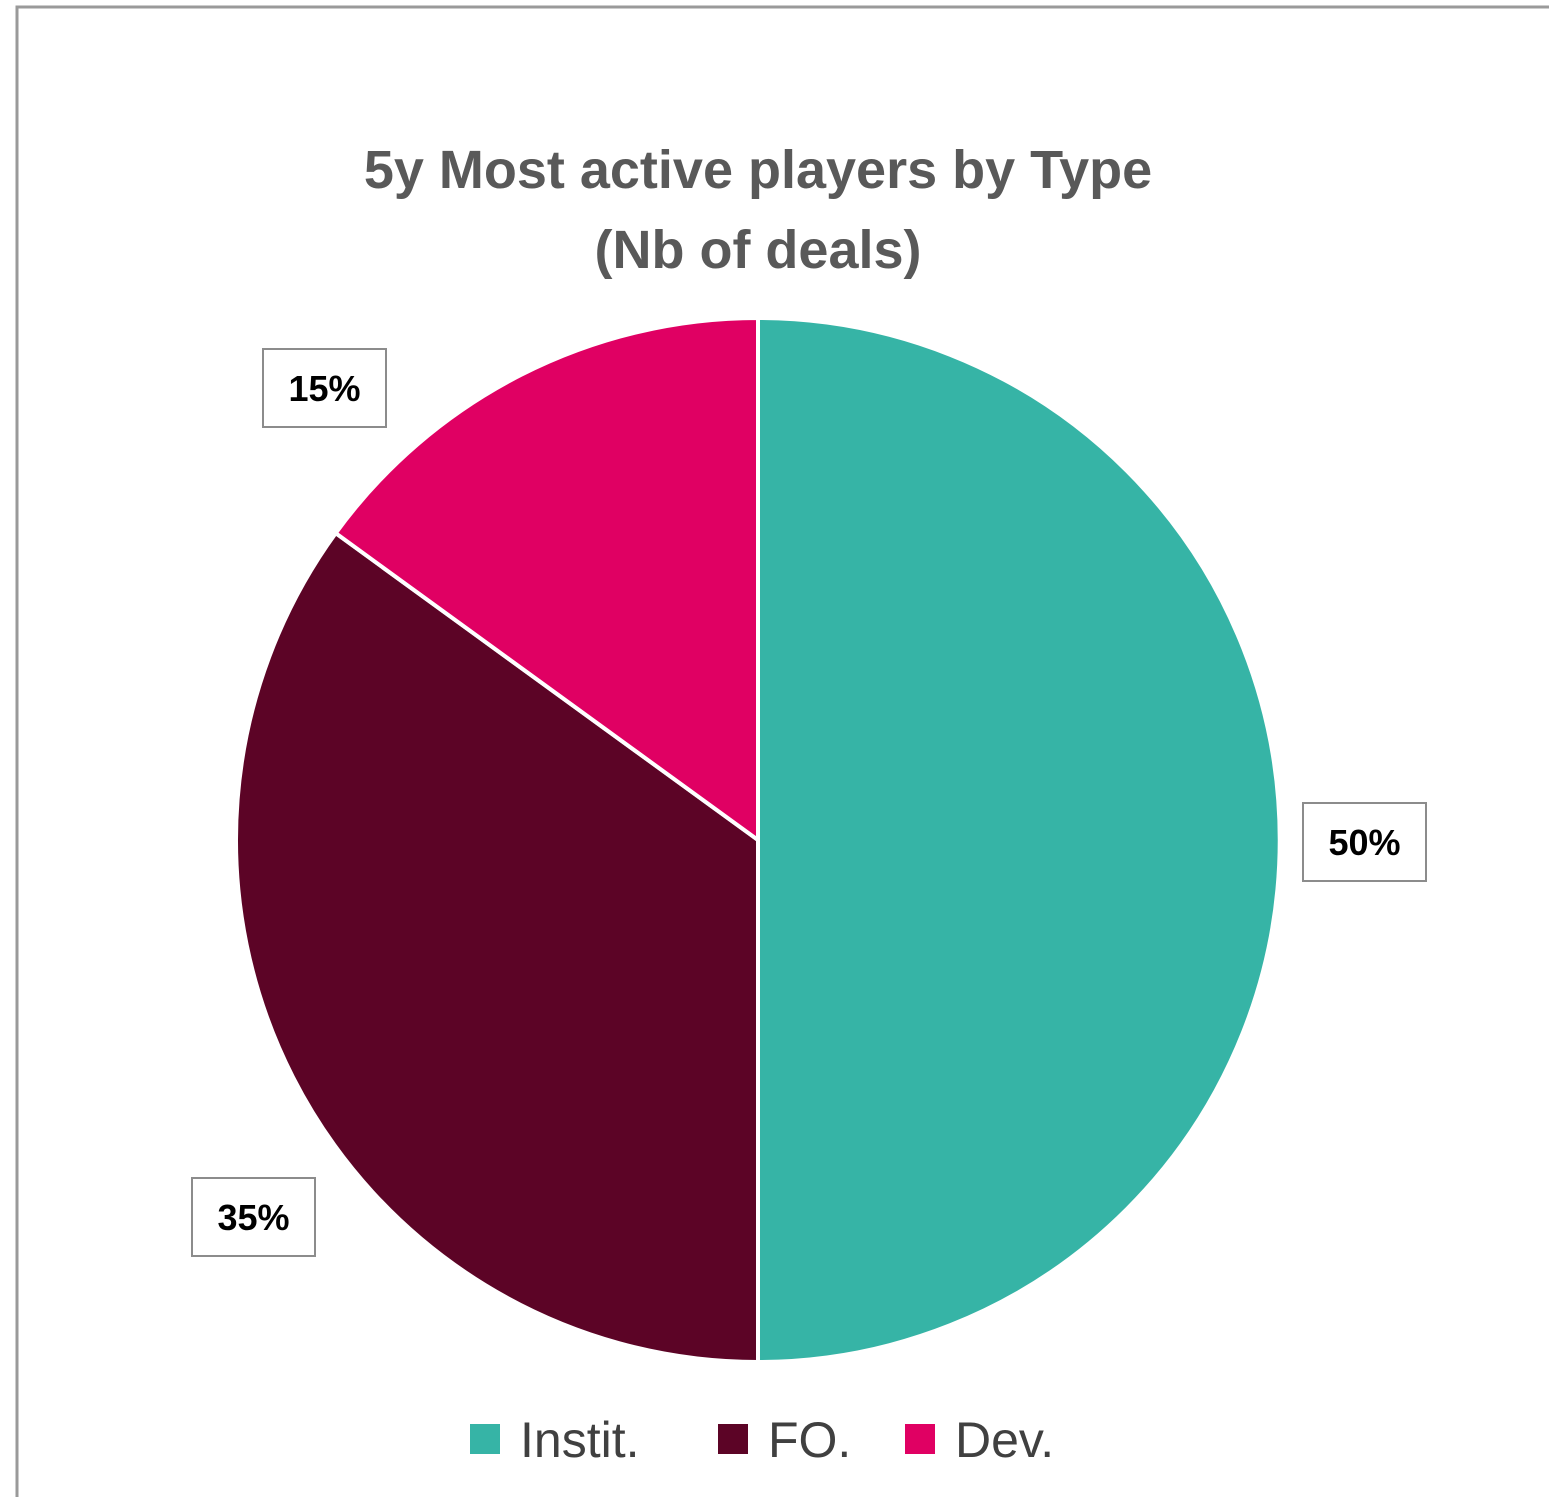 The image size is (1549, 1497). I want to click on data-label-instit: 50%, so click(1364, 842).